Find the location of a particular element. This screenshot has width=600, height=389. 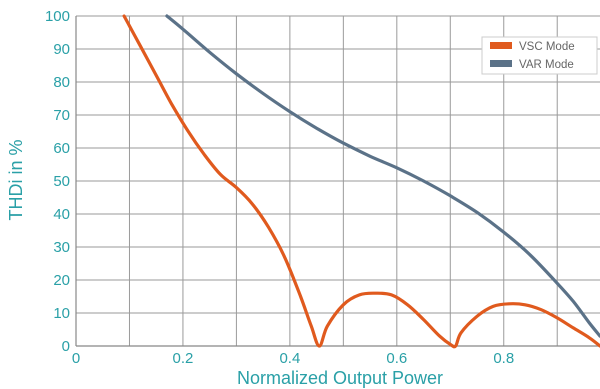

x-tick-label: 0.4 is located at coordinates (289, 358).